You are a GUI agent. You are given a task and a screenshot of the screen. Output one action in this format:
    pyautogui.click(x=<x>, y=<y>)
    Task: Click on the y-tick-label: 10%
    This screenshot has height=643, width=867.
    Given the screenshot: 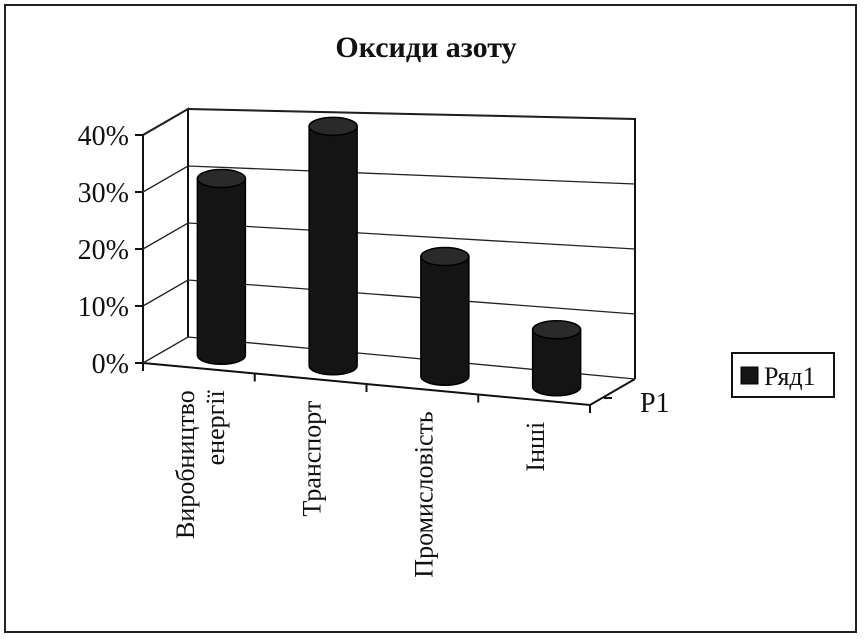 What is the action you would take?
    pyautogui.click(x=103, y=307)
    